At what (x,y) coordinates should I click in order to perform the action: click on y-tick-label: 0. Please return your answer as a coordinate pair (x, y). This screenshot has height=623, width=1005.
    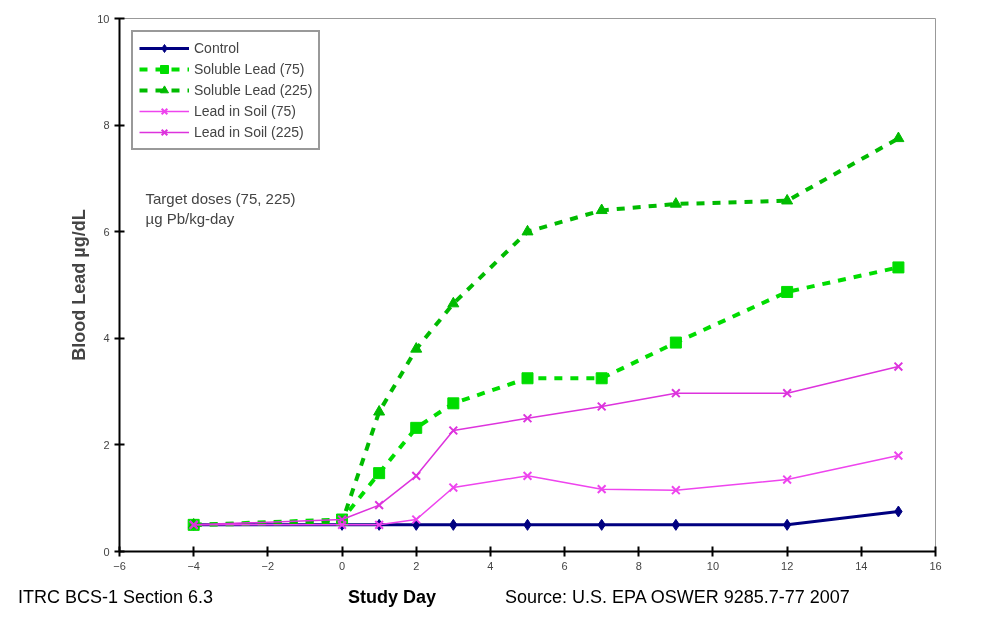
    Looking at the image, I should click on (106, 551).